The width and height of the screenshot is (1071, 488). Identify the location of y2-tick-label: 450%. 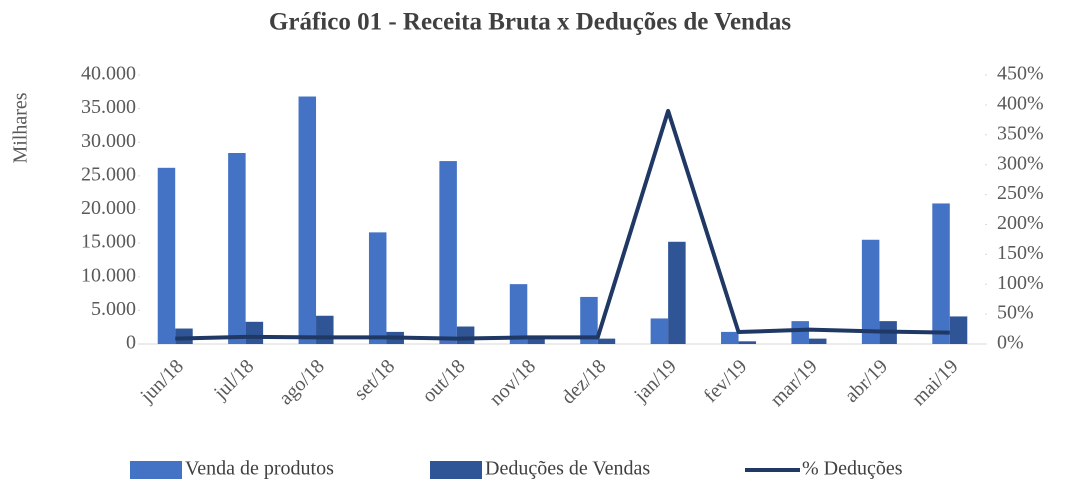
(1020, 74).